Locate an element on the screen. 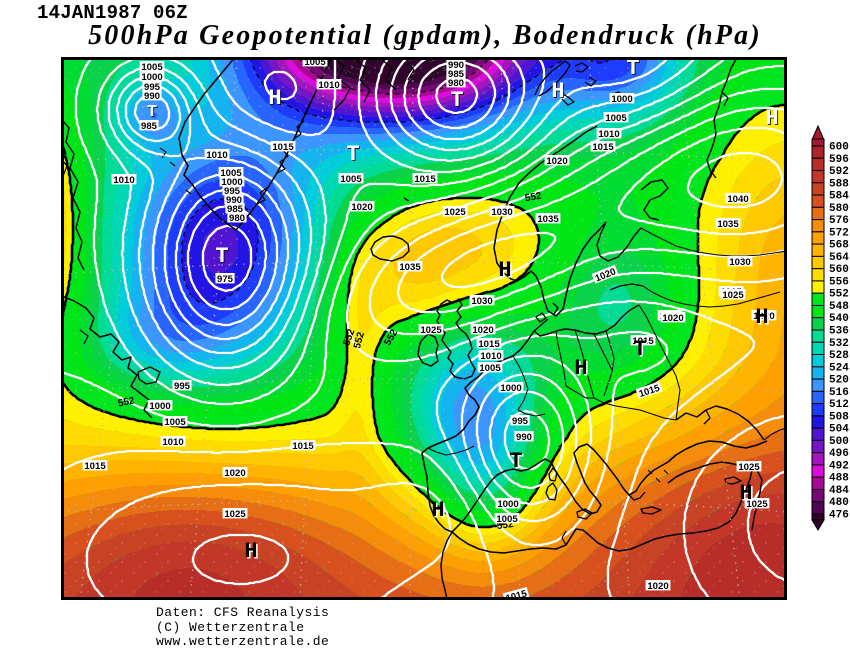 Image resolution: width=850 pixels, height=657 pixels. svg-text: 600 is located at coordinates (839, 148).